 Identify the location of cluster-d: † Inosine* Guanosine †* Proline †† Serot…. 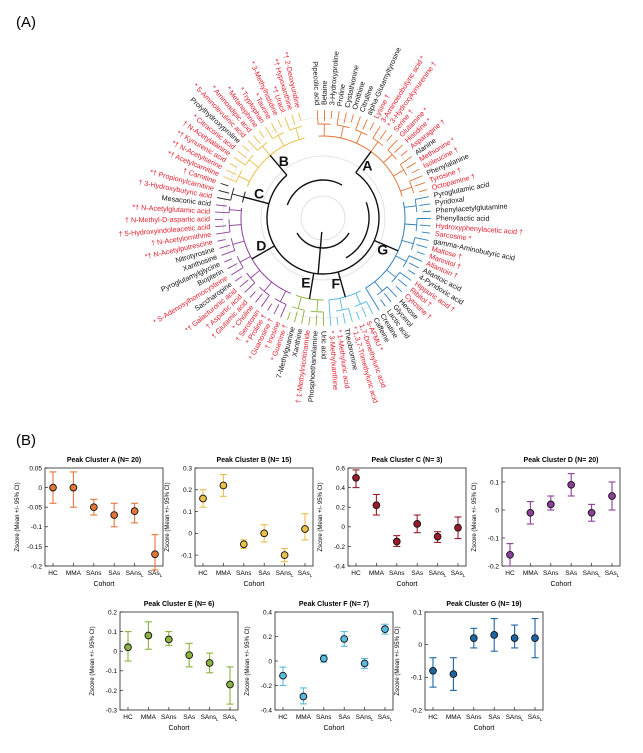
(204, 277).